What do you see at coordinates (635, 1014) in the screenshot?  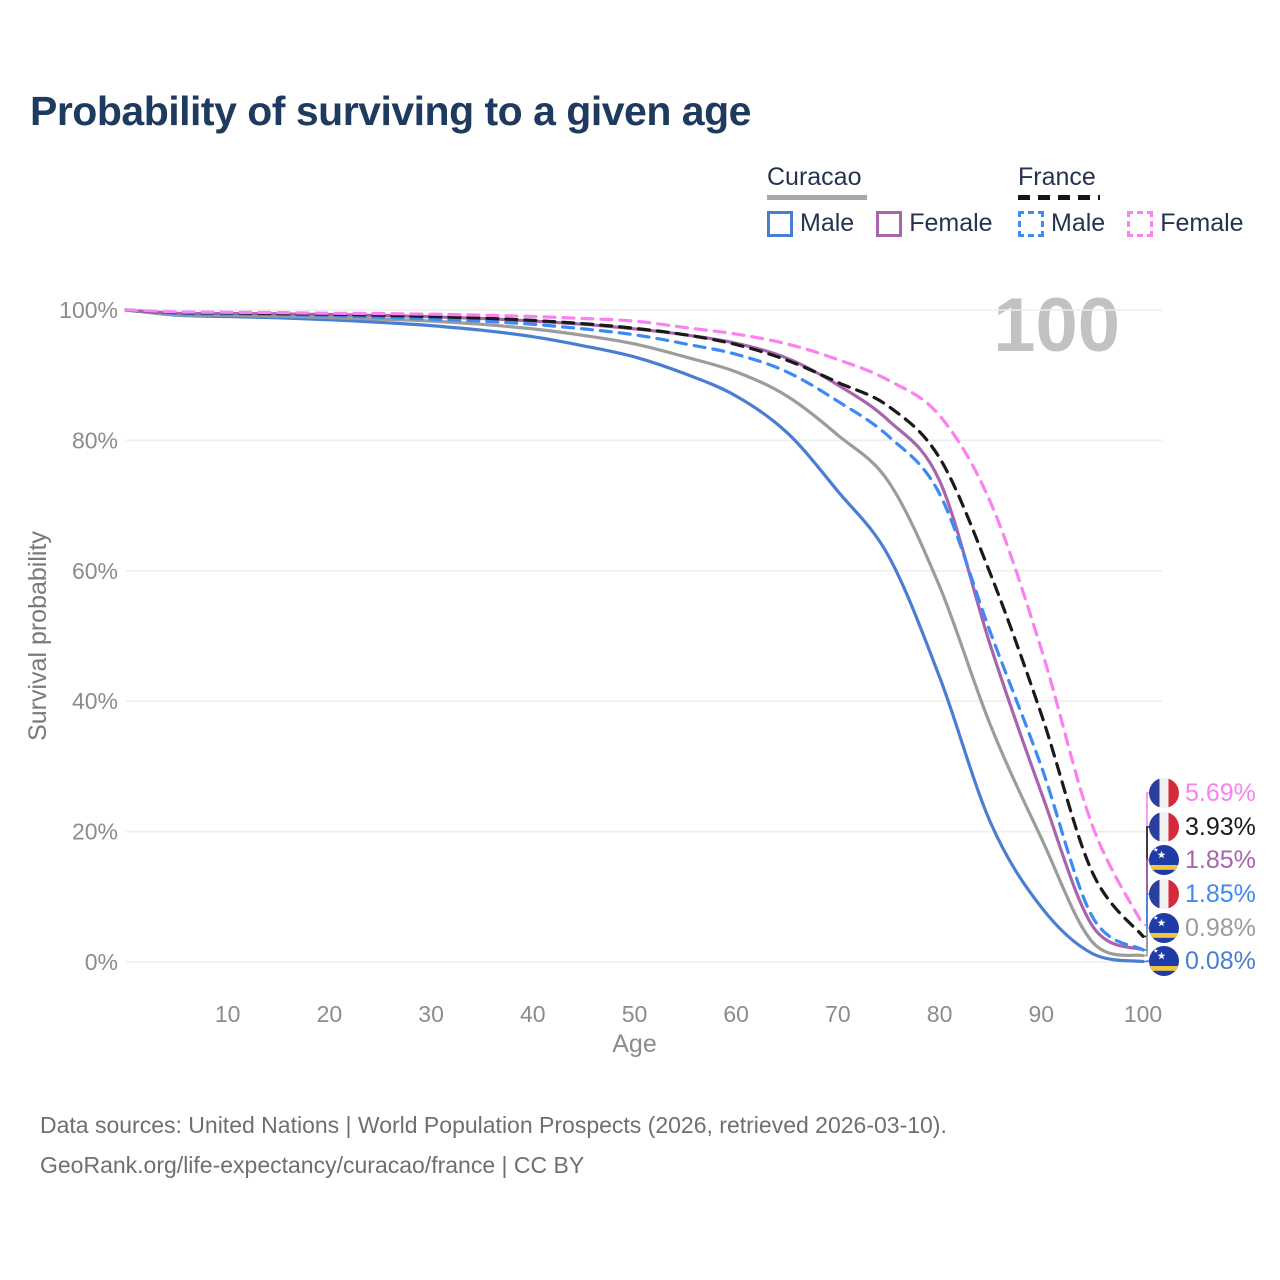 I see `x-tick-label: 50` at bounding box center [635, 1014].